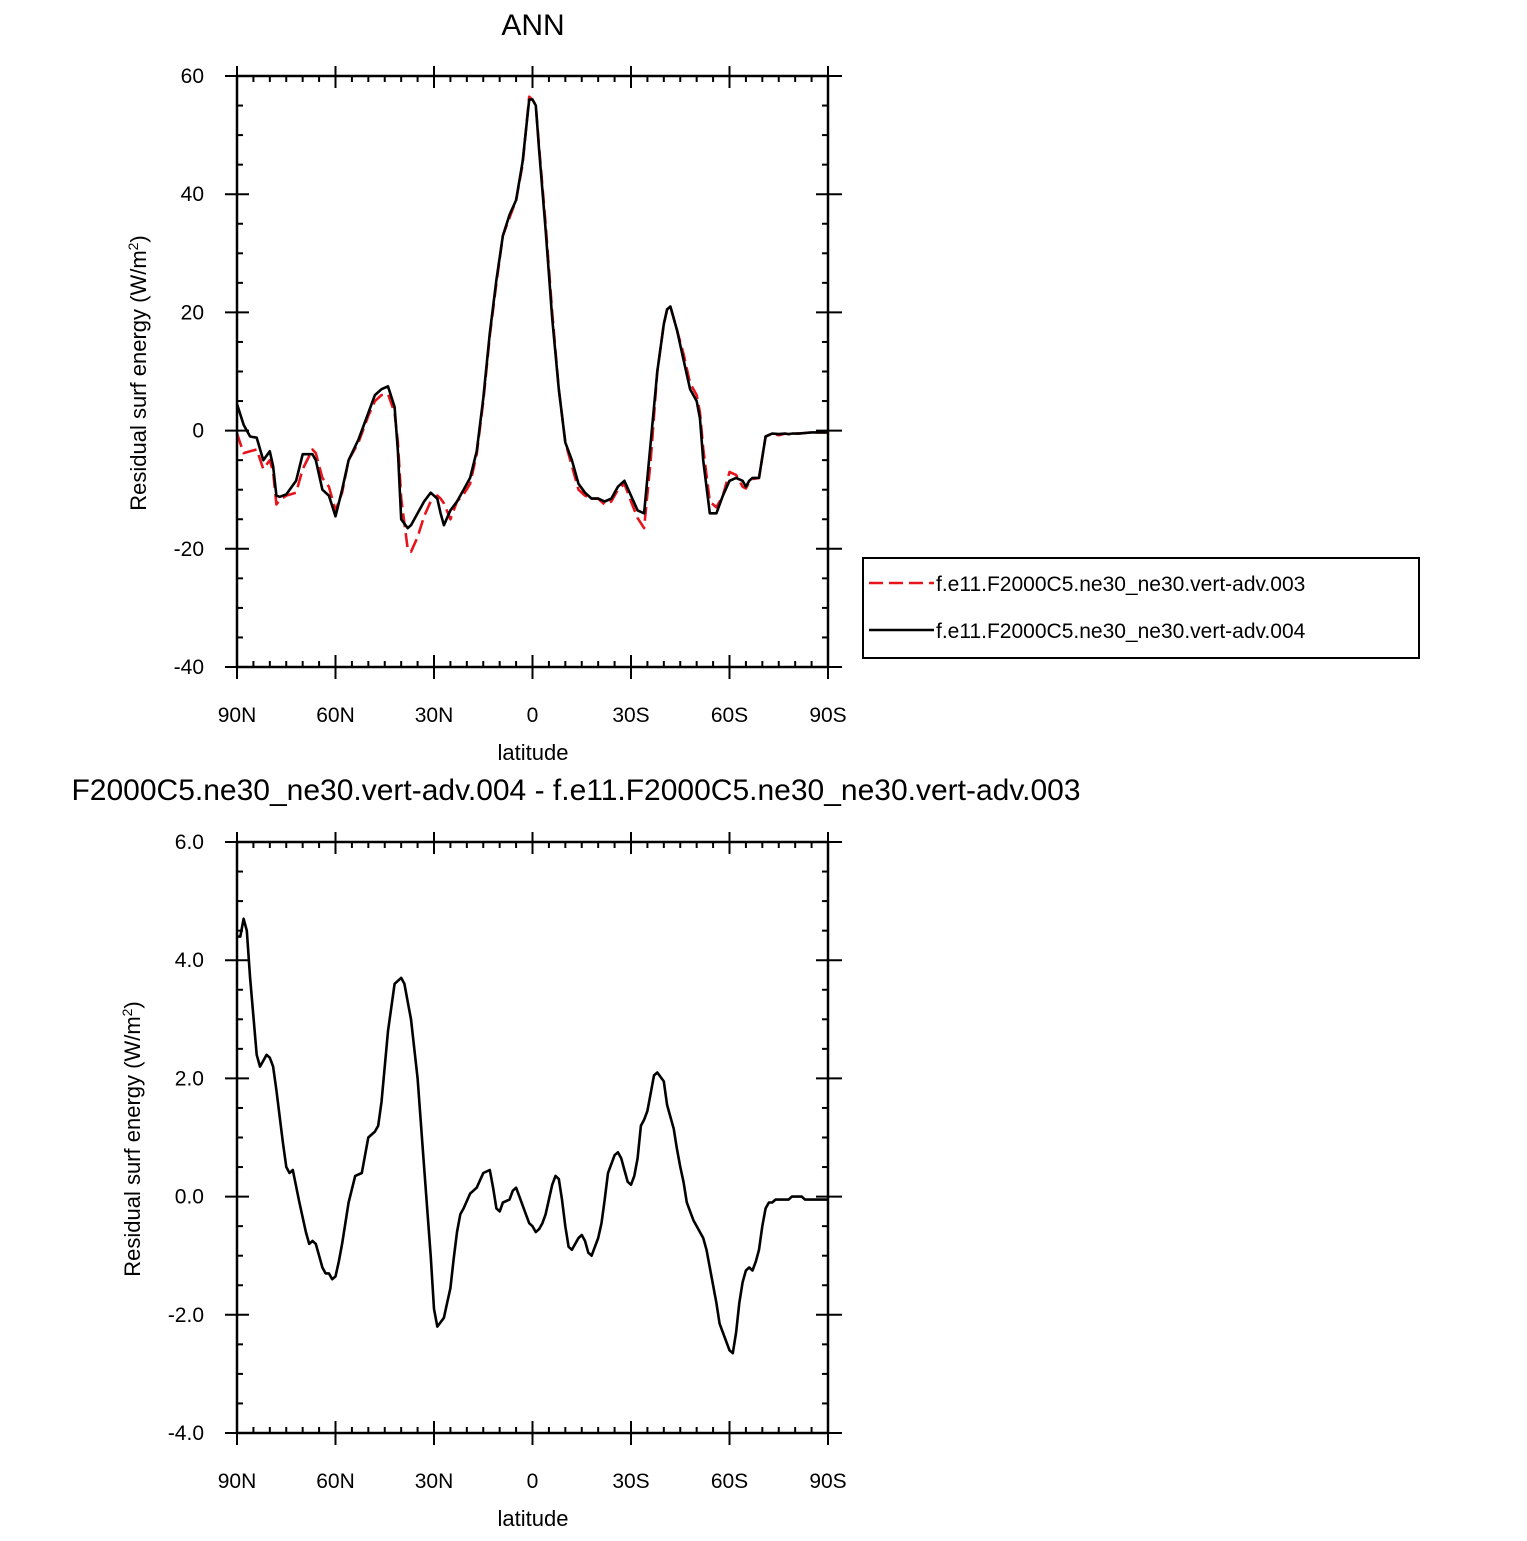 The image size is (1527, 1541). I want to click on top-y-tick-labels: 60 40 20 0 -20 -40, so click(189, 372).